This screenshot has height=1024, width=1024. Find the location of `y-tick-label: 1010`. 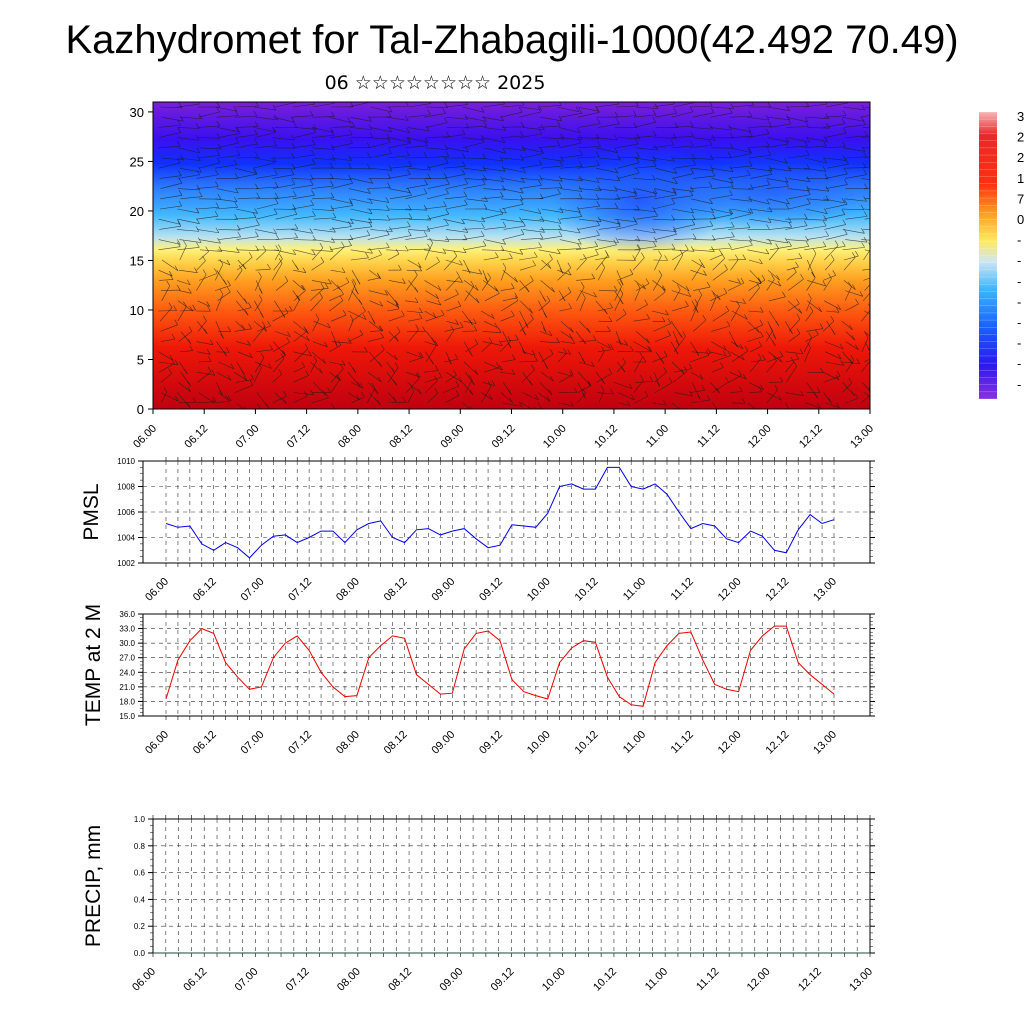

y-tick-label: 1010 is located at coordinates (126, 461).